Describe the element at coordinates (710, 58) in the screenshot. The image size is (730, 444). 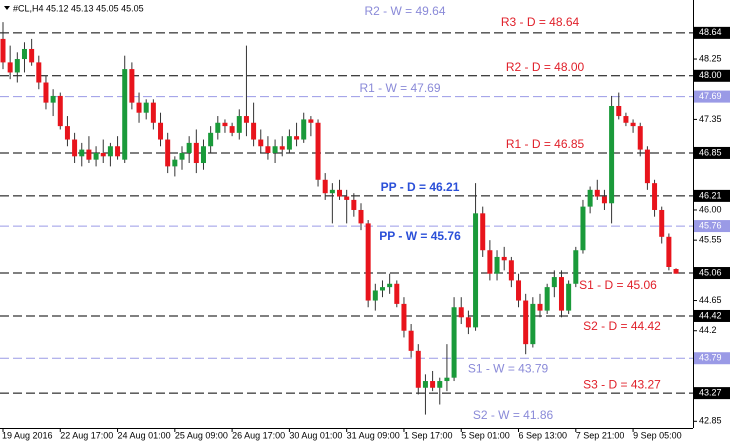
I see `y-tick-label: 48.25` at that location.